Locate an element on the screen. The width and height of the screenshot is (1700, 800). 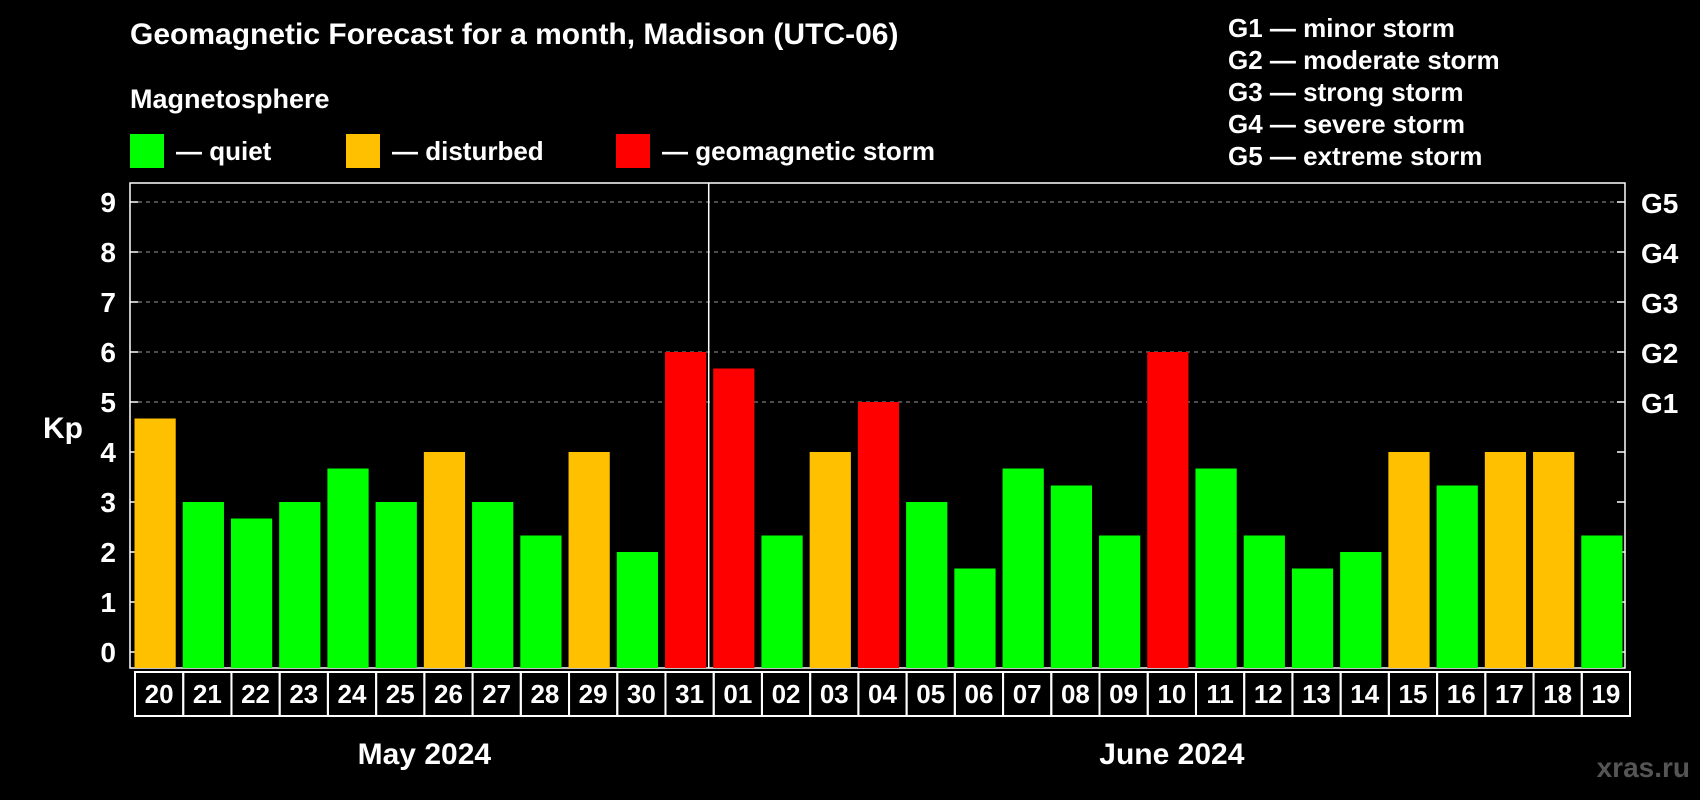
x-tick-label: 18 is located at coordinates (1557, 694).